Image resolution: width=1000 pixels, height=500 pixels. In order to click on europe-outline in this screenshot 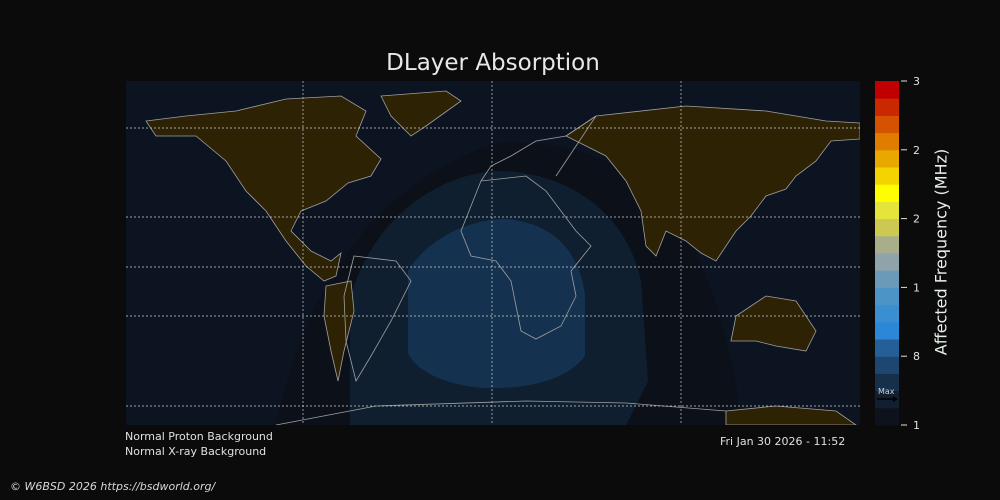, I will do `click(538, 148)`.